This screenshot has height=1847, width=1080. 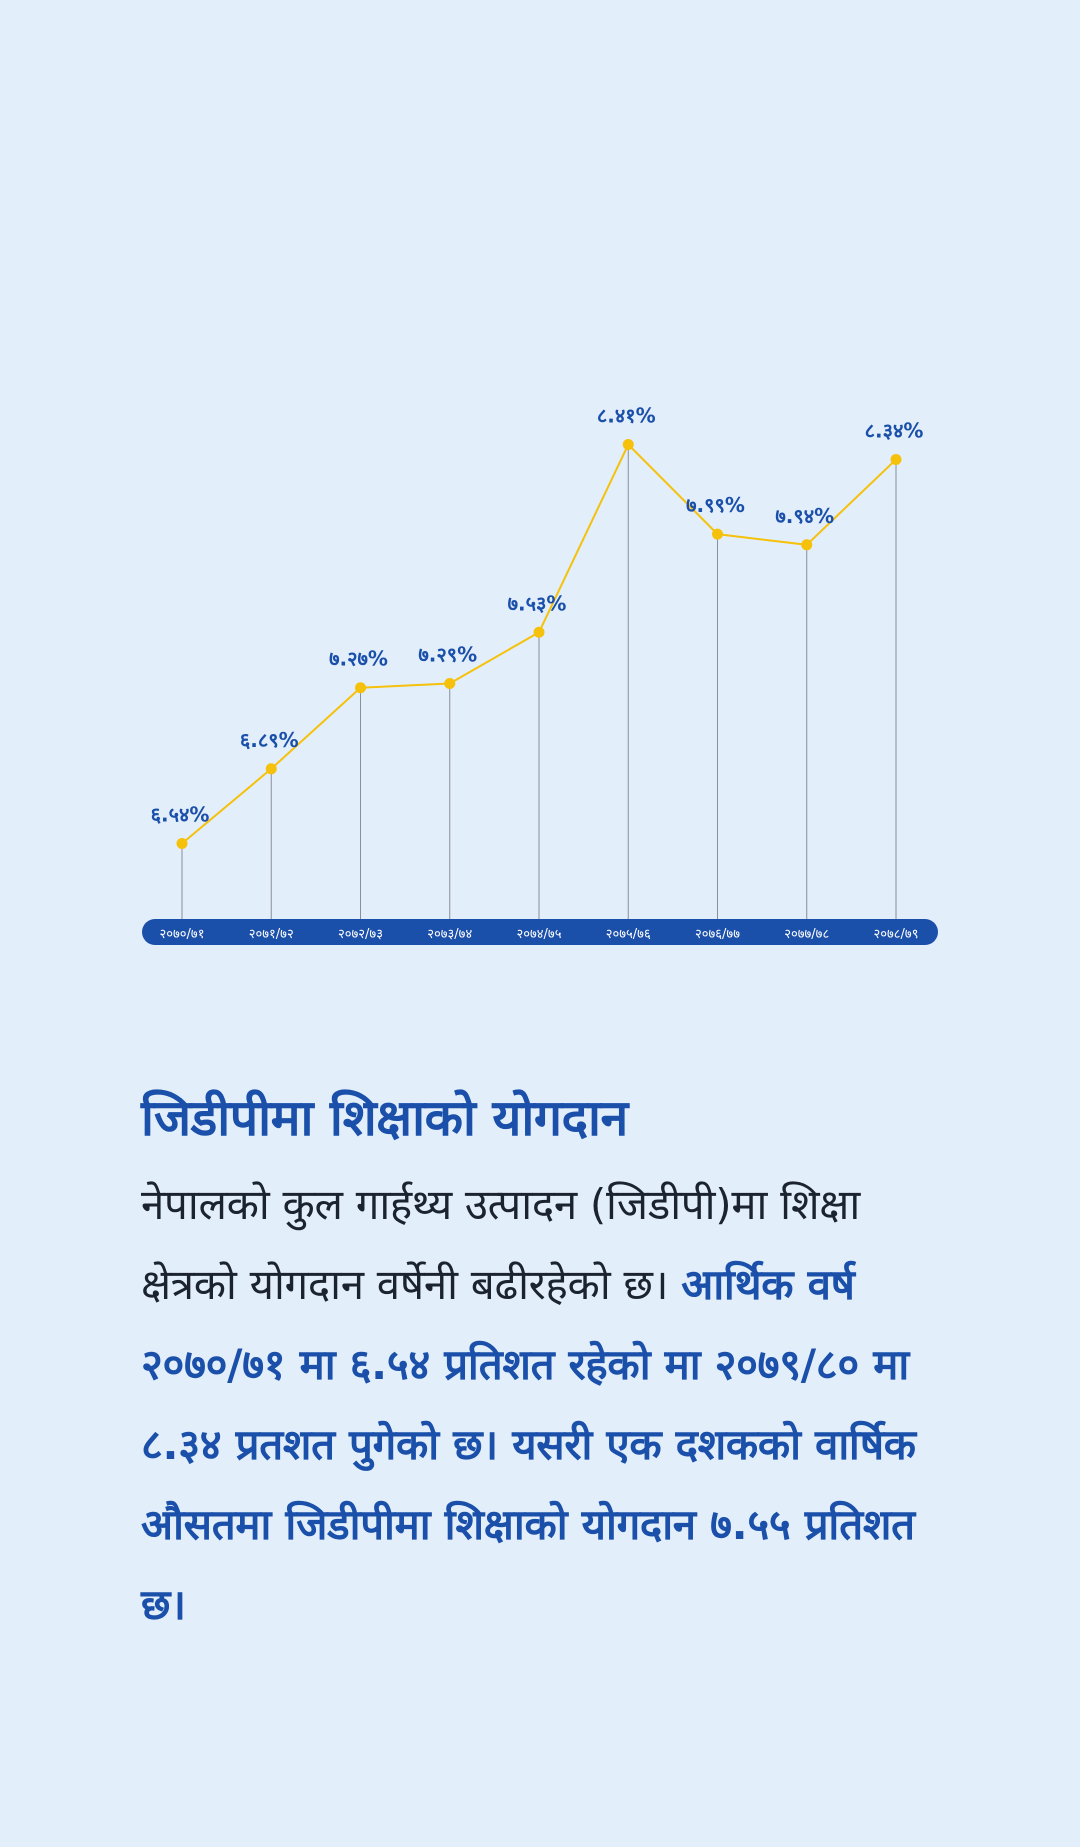 I want to click on data-label: ८.४१%, so click(x=626, y=416).